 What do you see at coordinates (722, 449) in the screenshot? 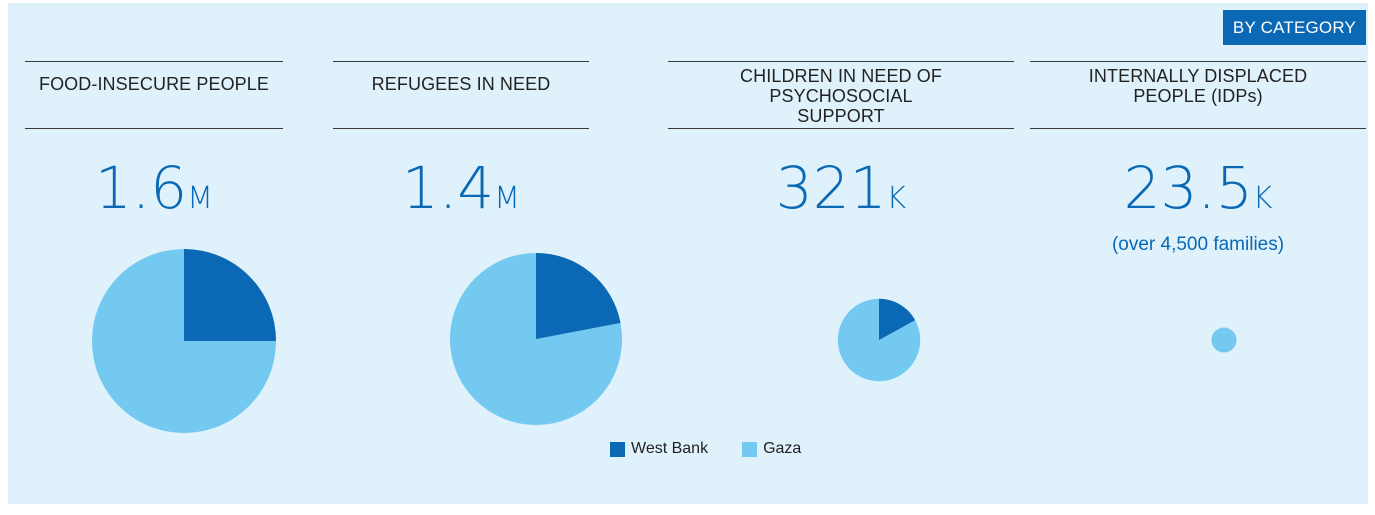
I see `legend: West Bank Gaza` at bounding box center [722, 449].